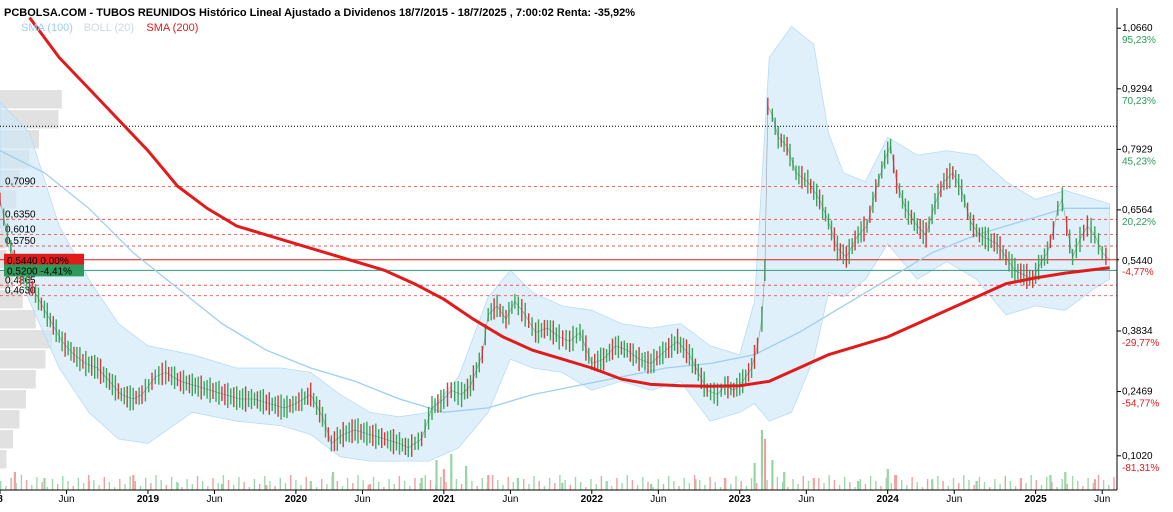 The width and height of the screenshot is (1173, 512). Describe the element at coordinates (1137, 331) in the screenshot. I see `y-tick-label: 0,3834` at that location.